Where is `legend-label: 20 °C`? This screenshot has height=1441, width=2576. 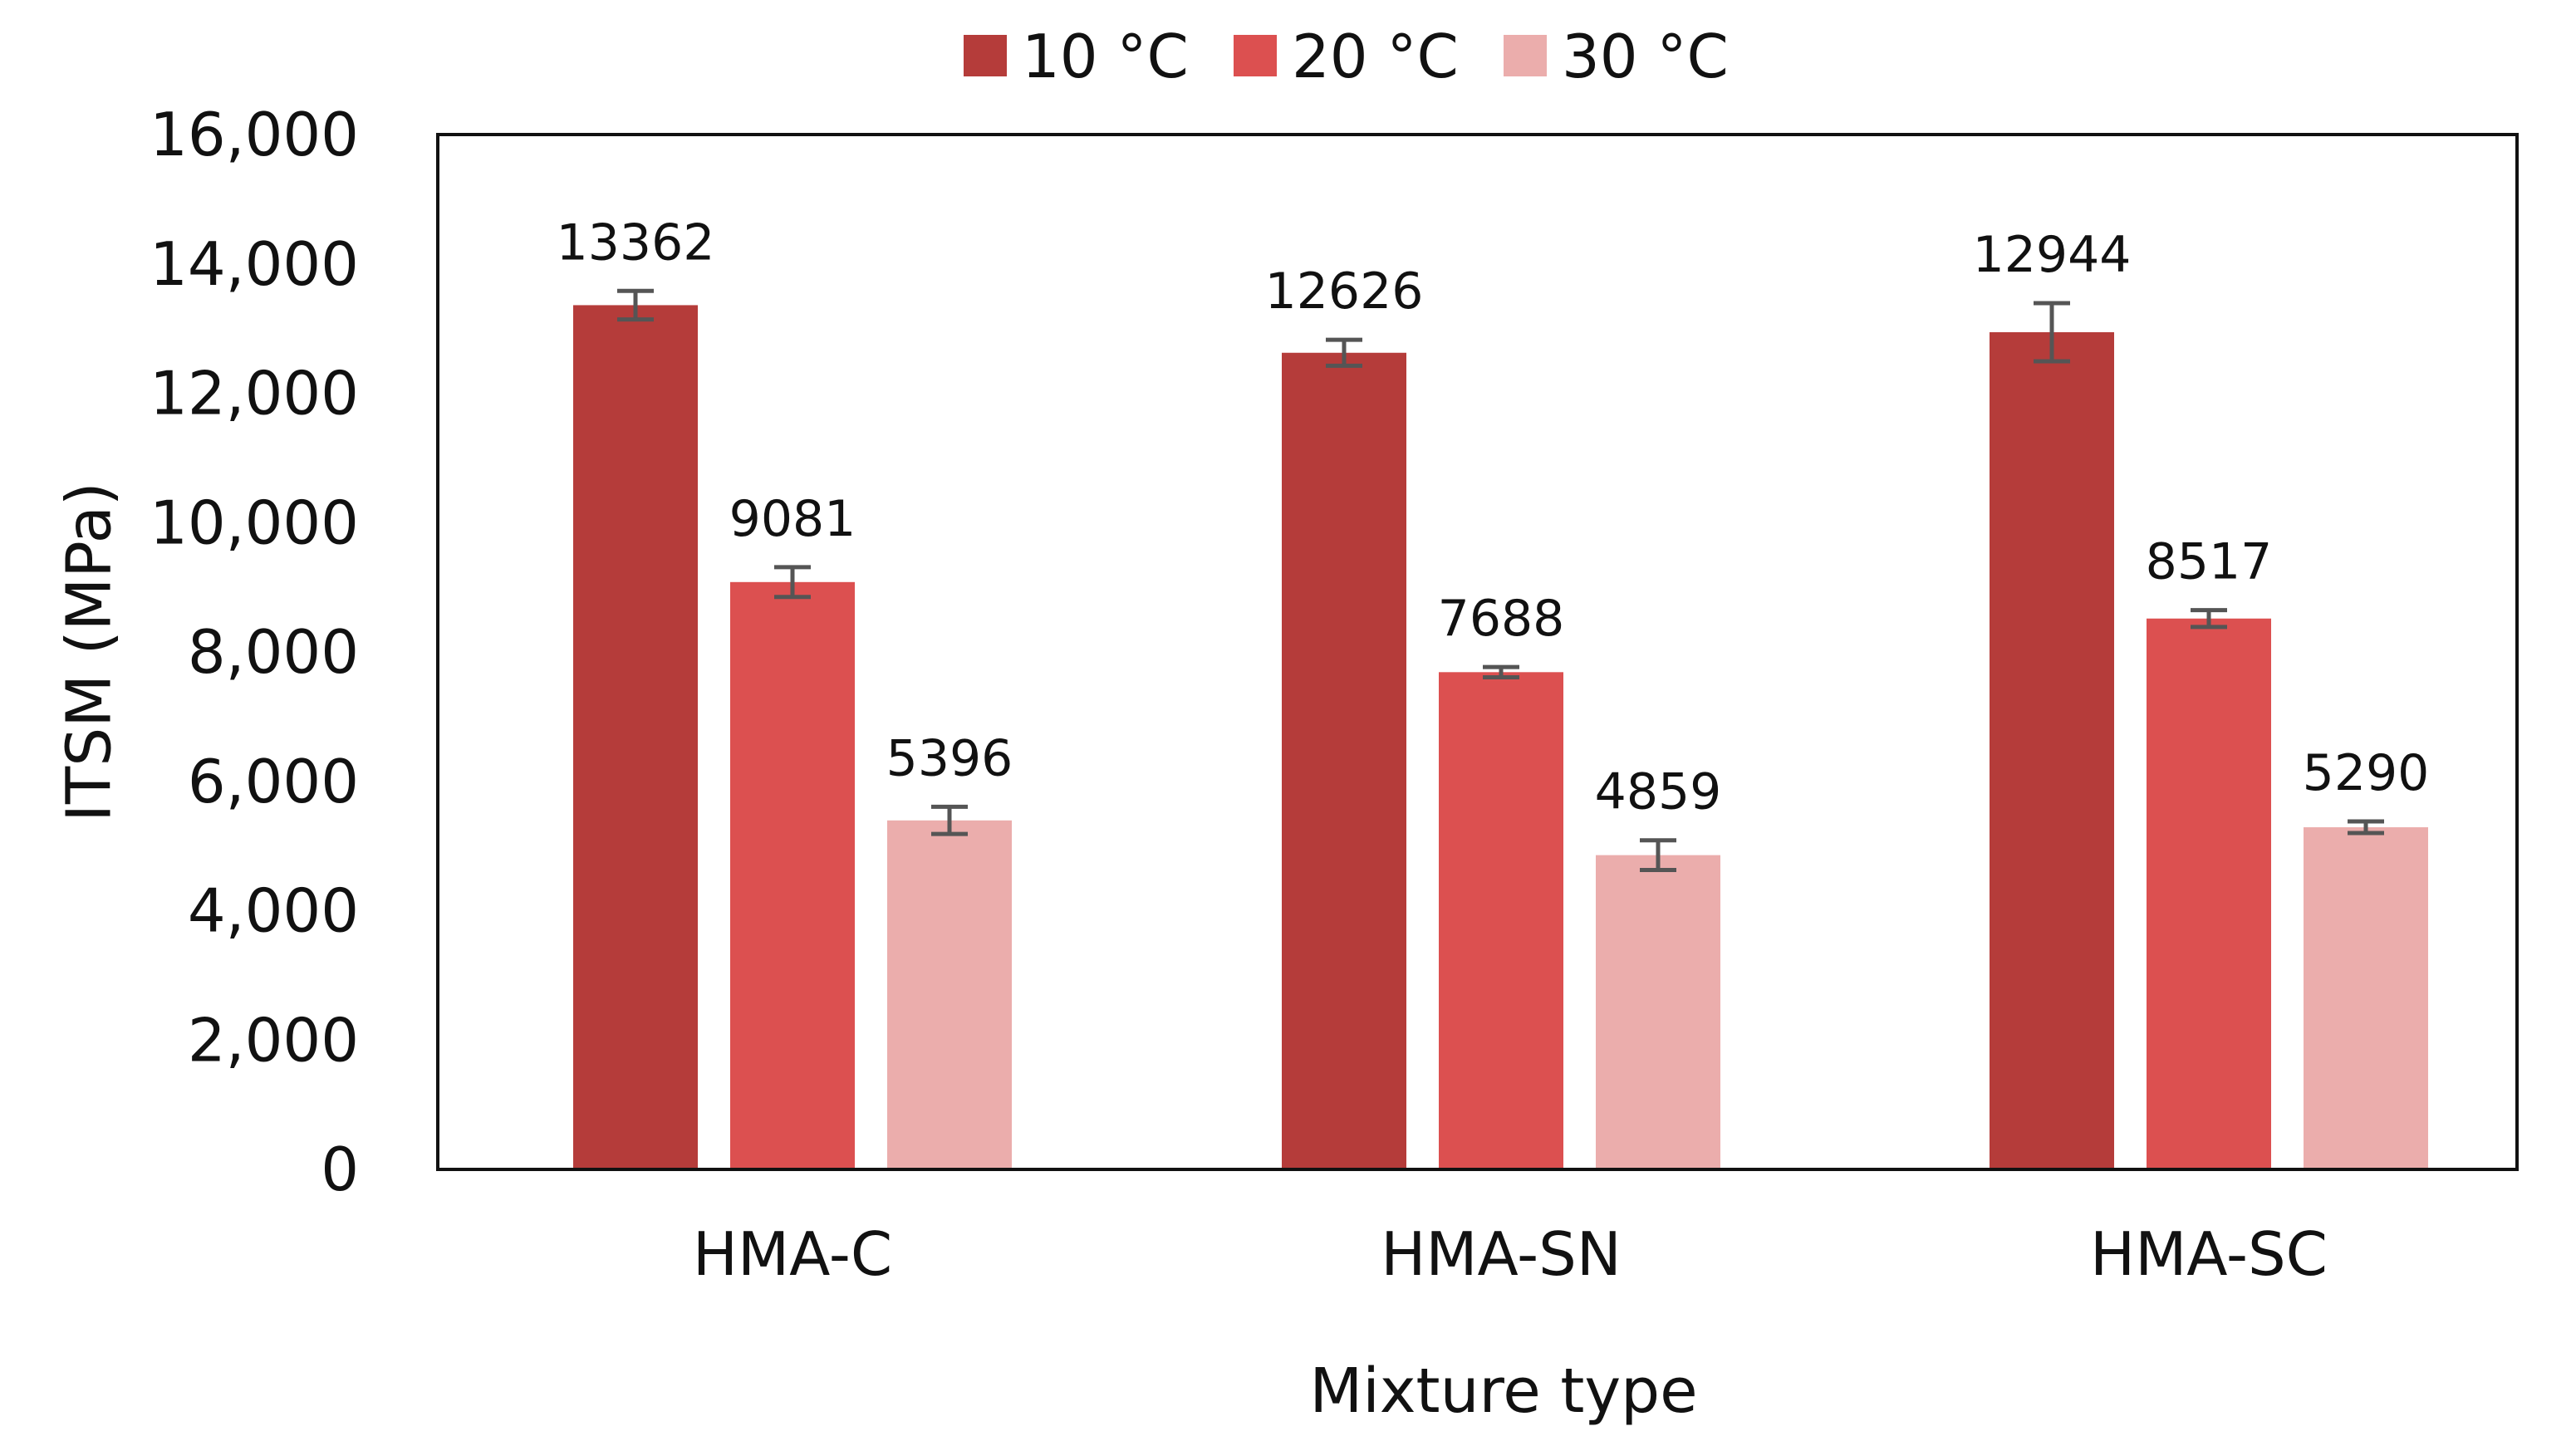 legend-label: 20 °C is located at coordinates (1375, 56).